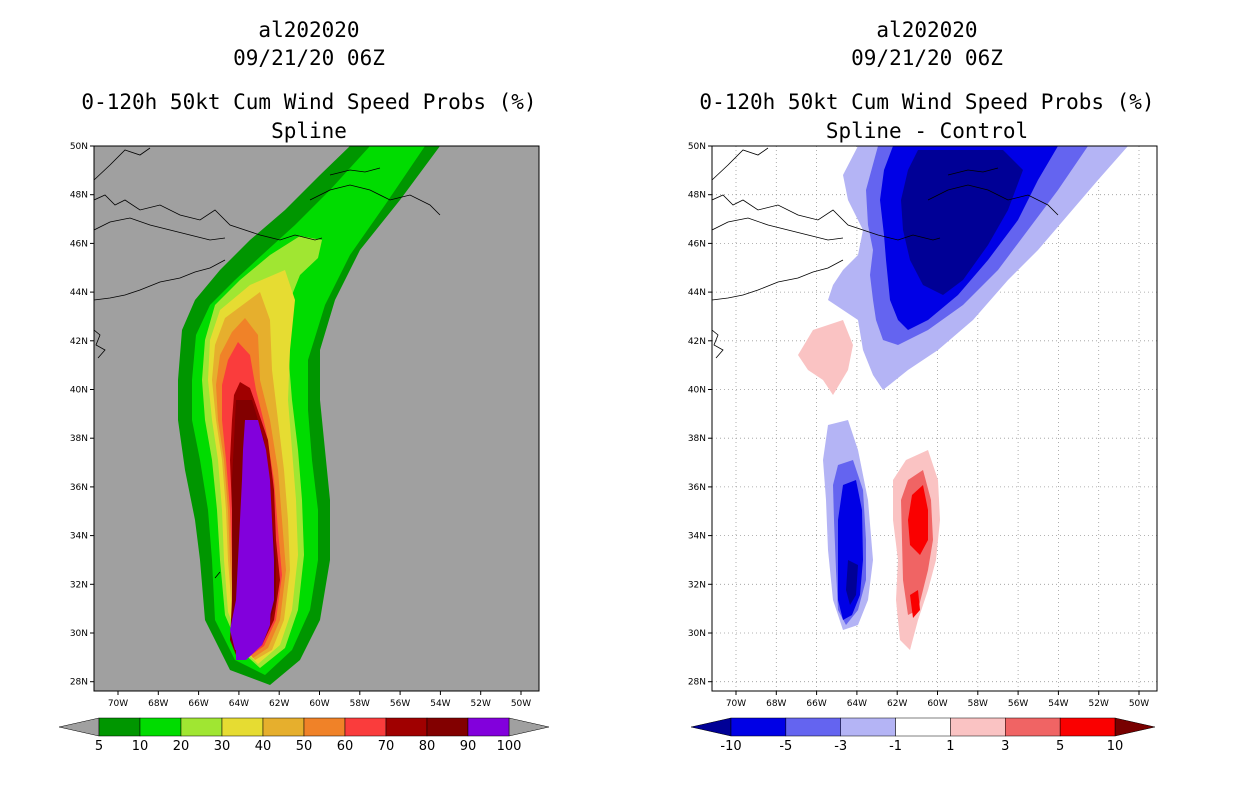 The image size is (1236, 800). Describe the element at coordinates (263, 746) in the screenshot. I see `colorbar-label: 40` at that location.